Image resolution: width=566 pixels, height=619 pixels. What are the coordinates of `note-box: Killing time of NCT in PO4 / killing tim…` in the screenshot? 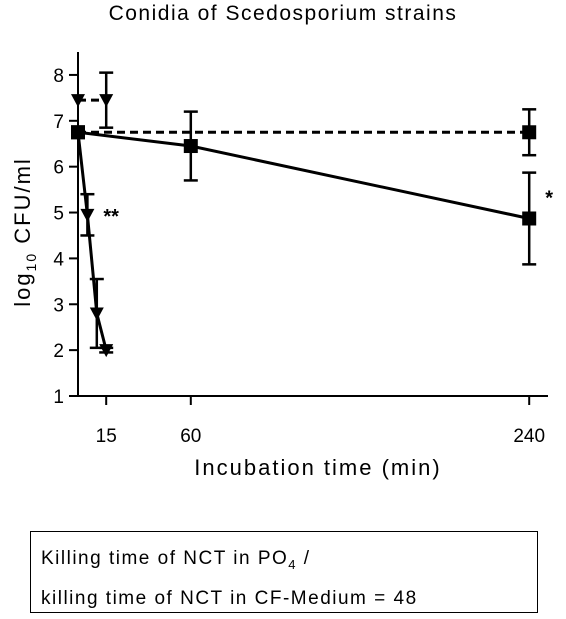 It's located at (284, 572).